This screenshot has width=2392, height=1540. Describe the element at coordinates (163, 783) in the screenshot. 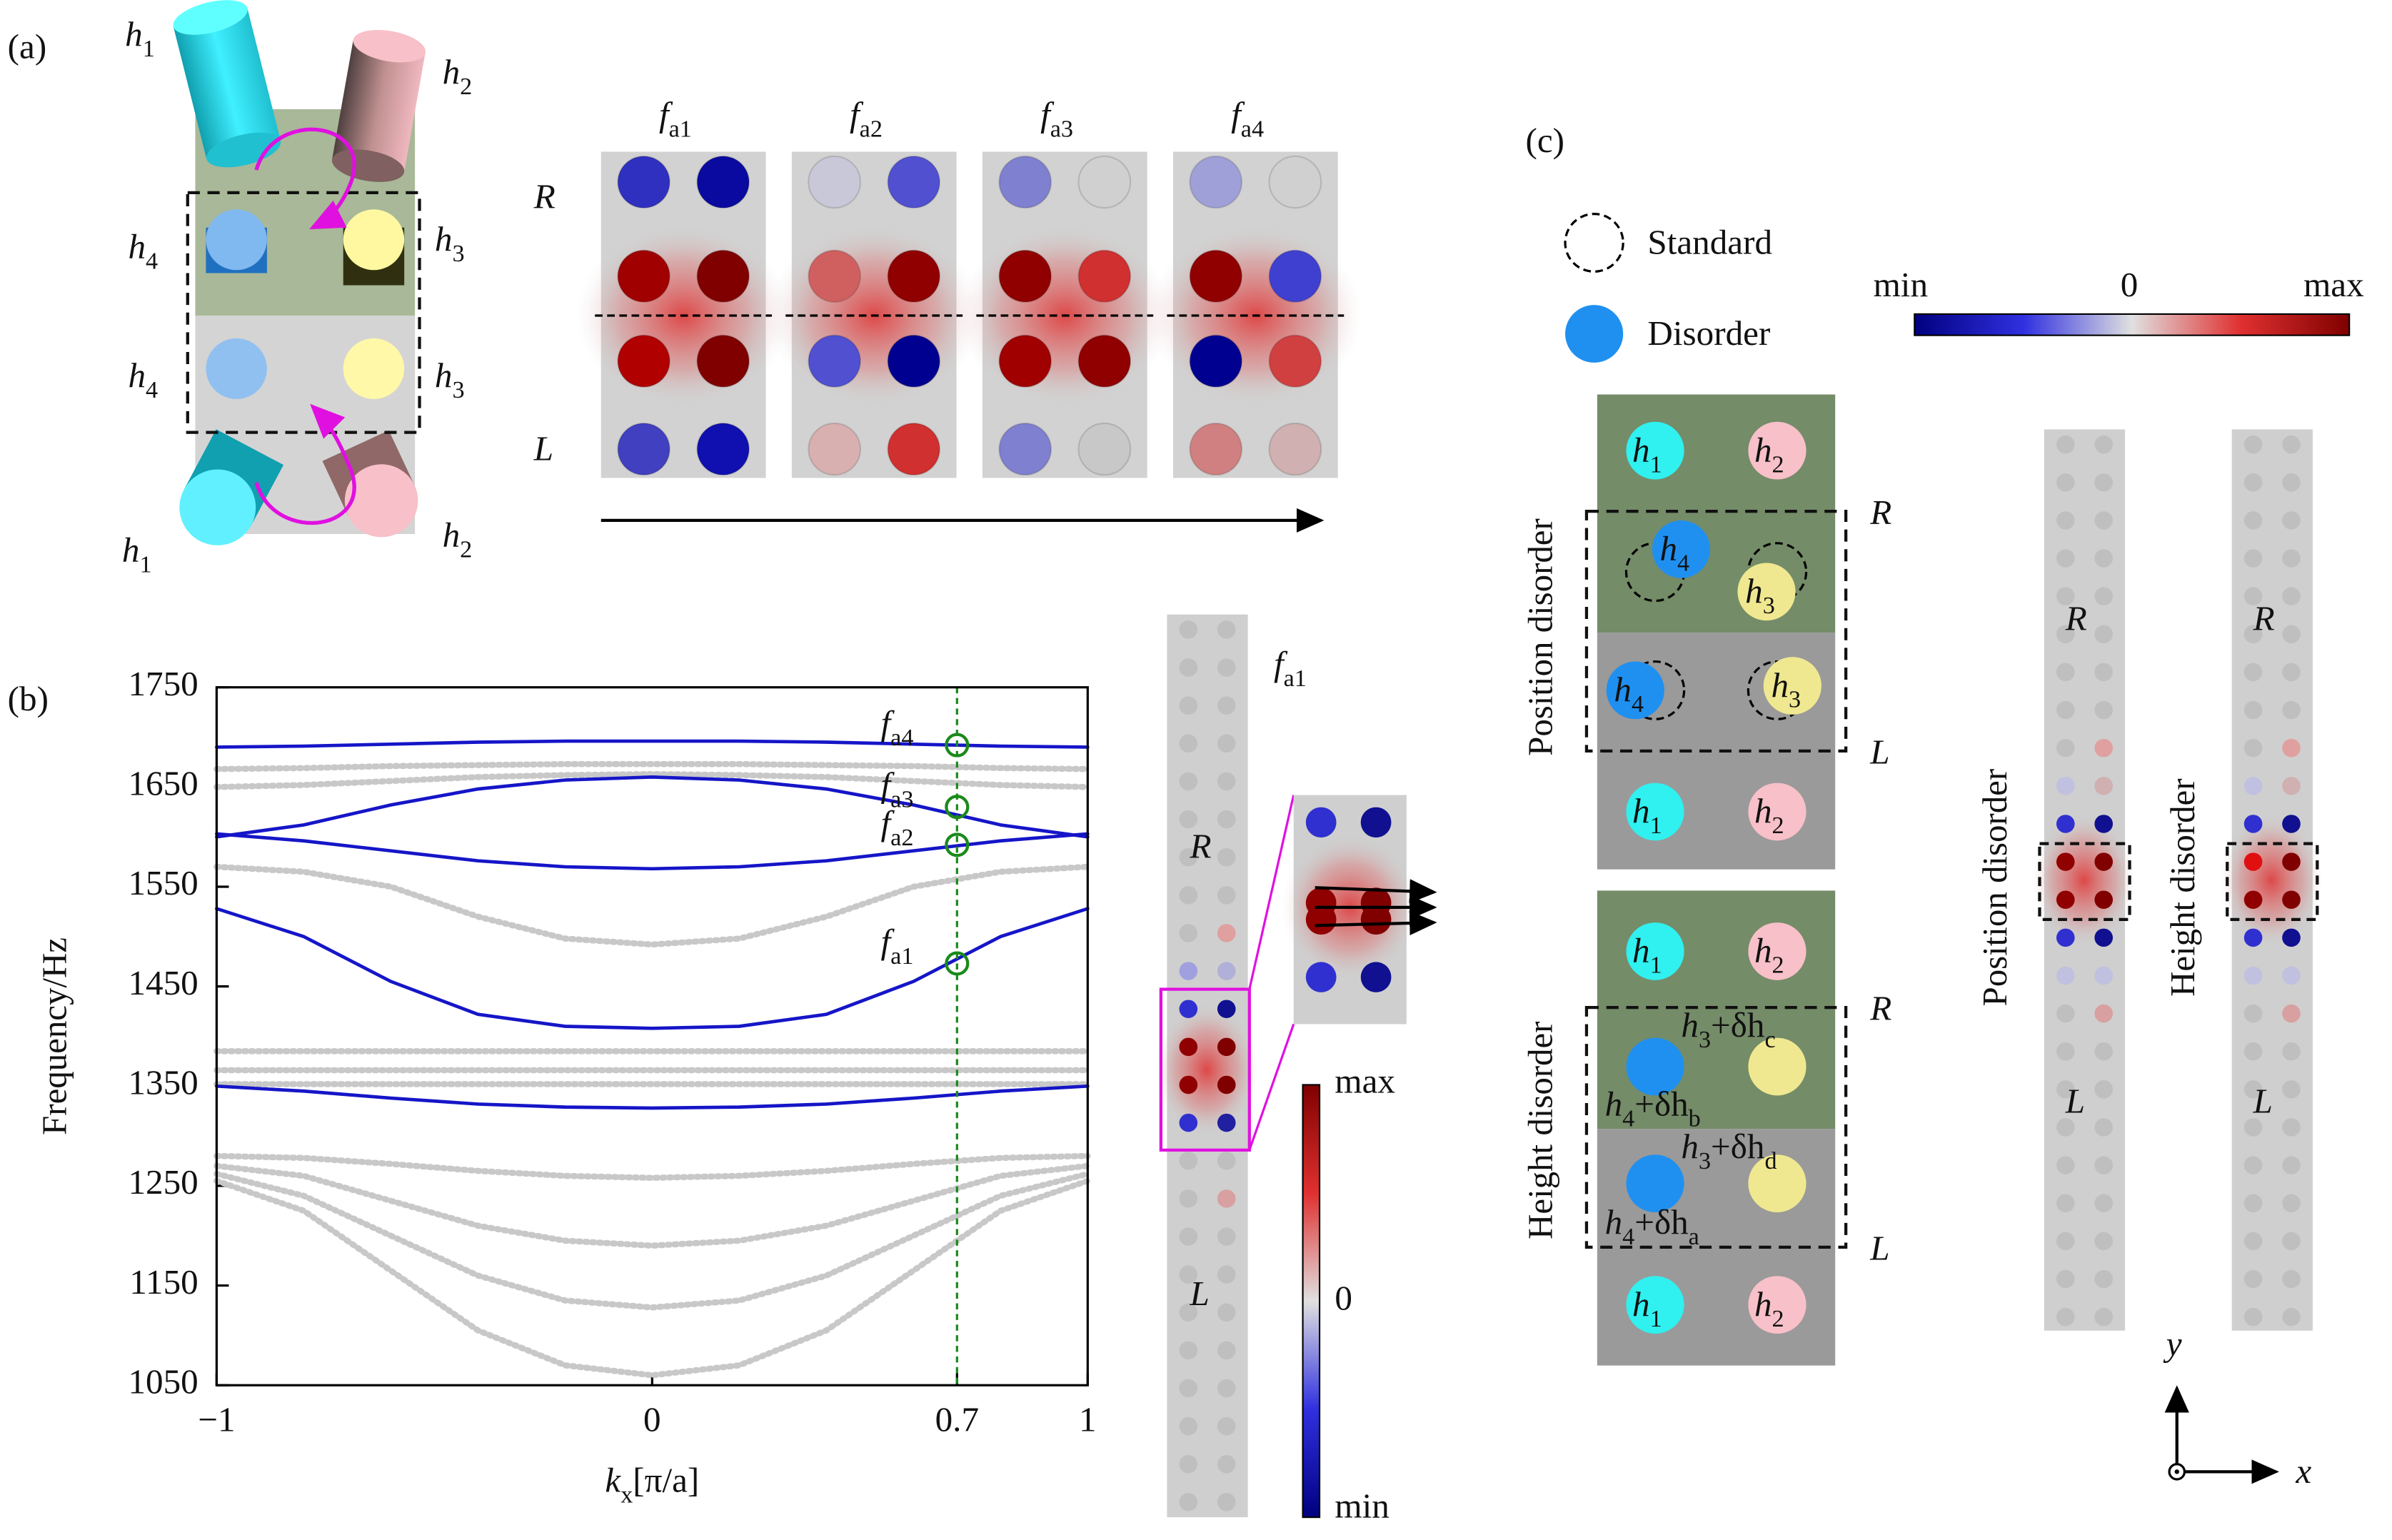

I see `y-tick-label: 1650` at that location.